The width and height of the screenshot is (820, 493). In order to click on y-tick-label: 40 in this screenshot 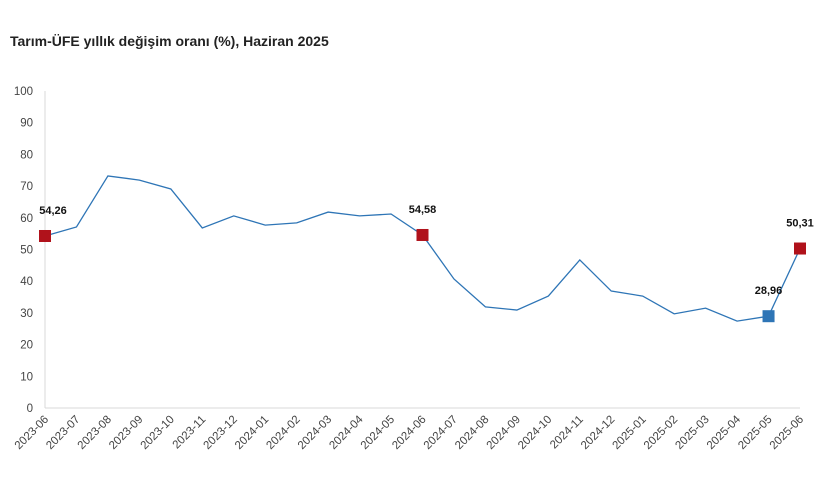, I will do `click(26, 282)`.